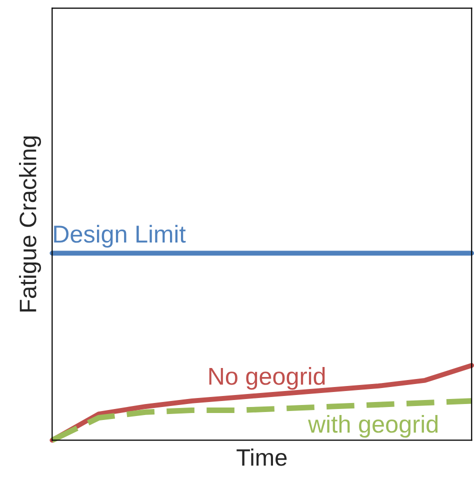  Describe the element at coordinates (120, 236) in the screenshot. I see `series-label: Design Limit` at that location.